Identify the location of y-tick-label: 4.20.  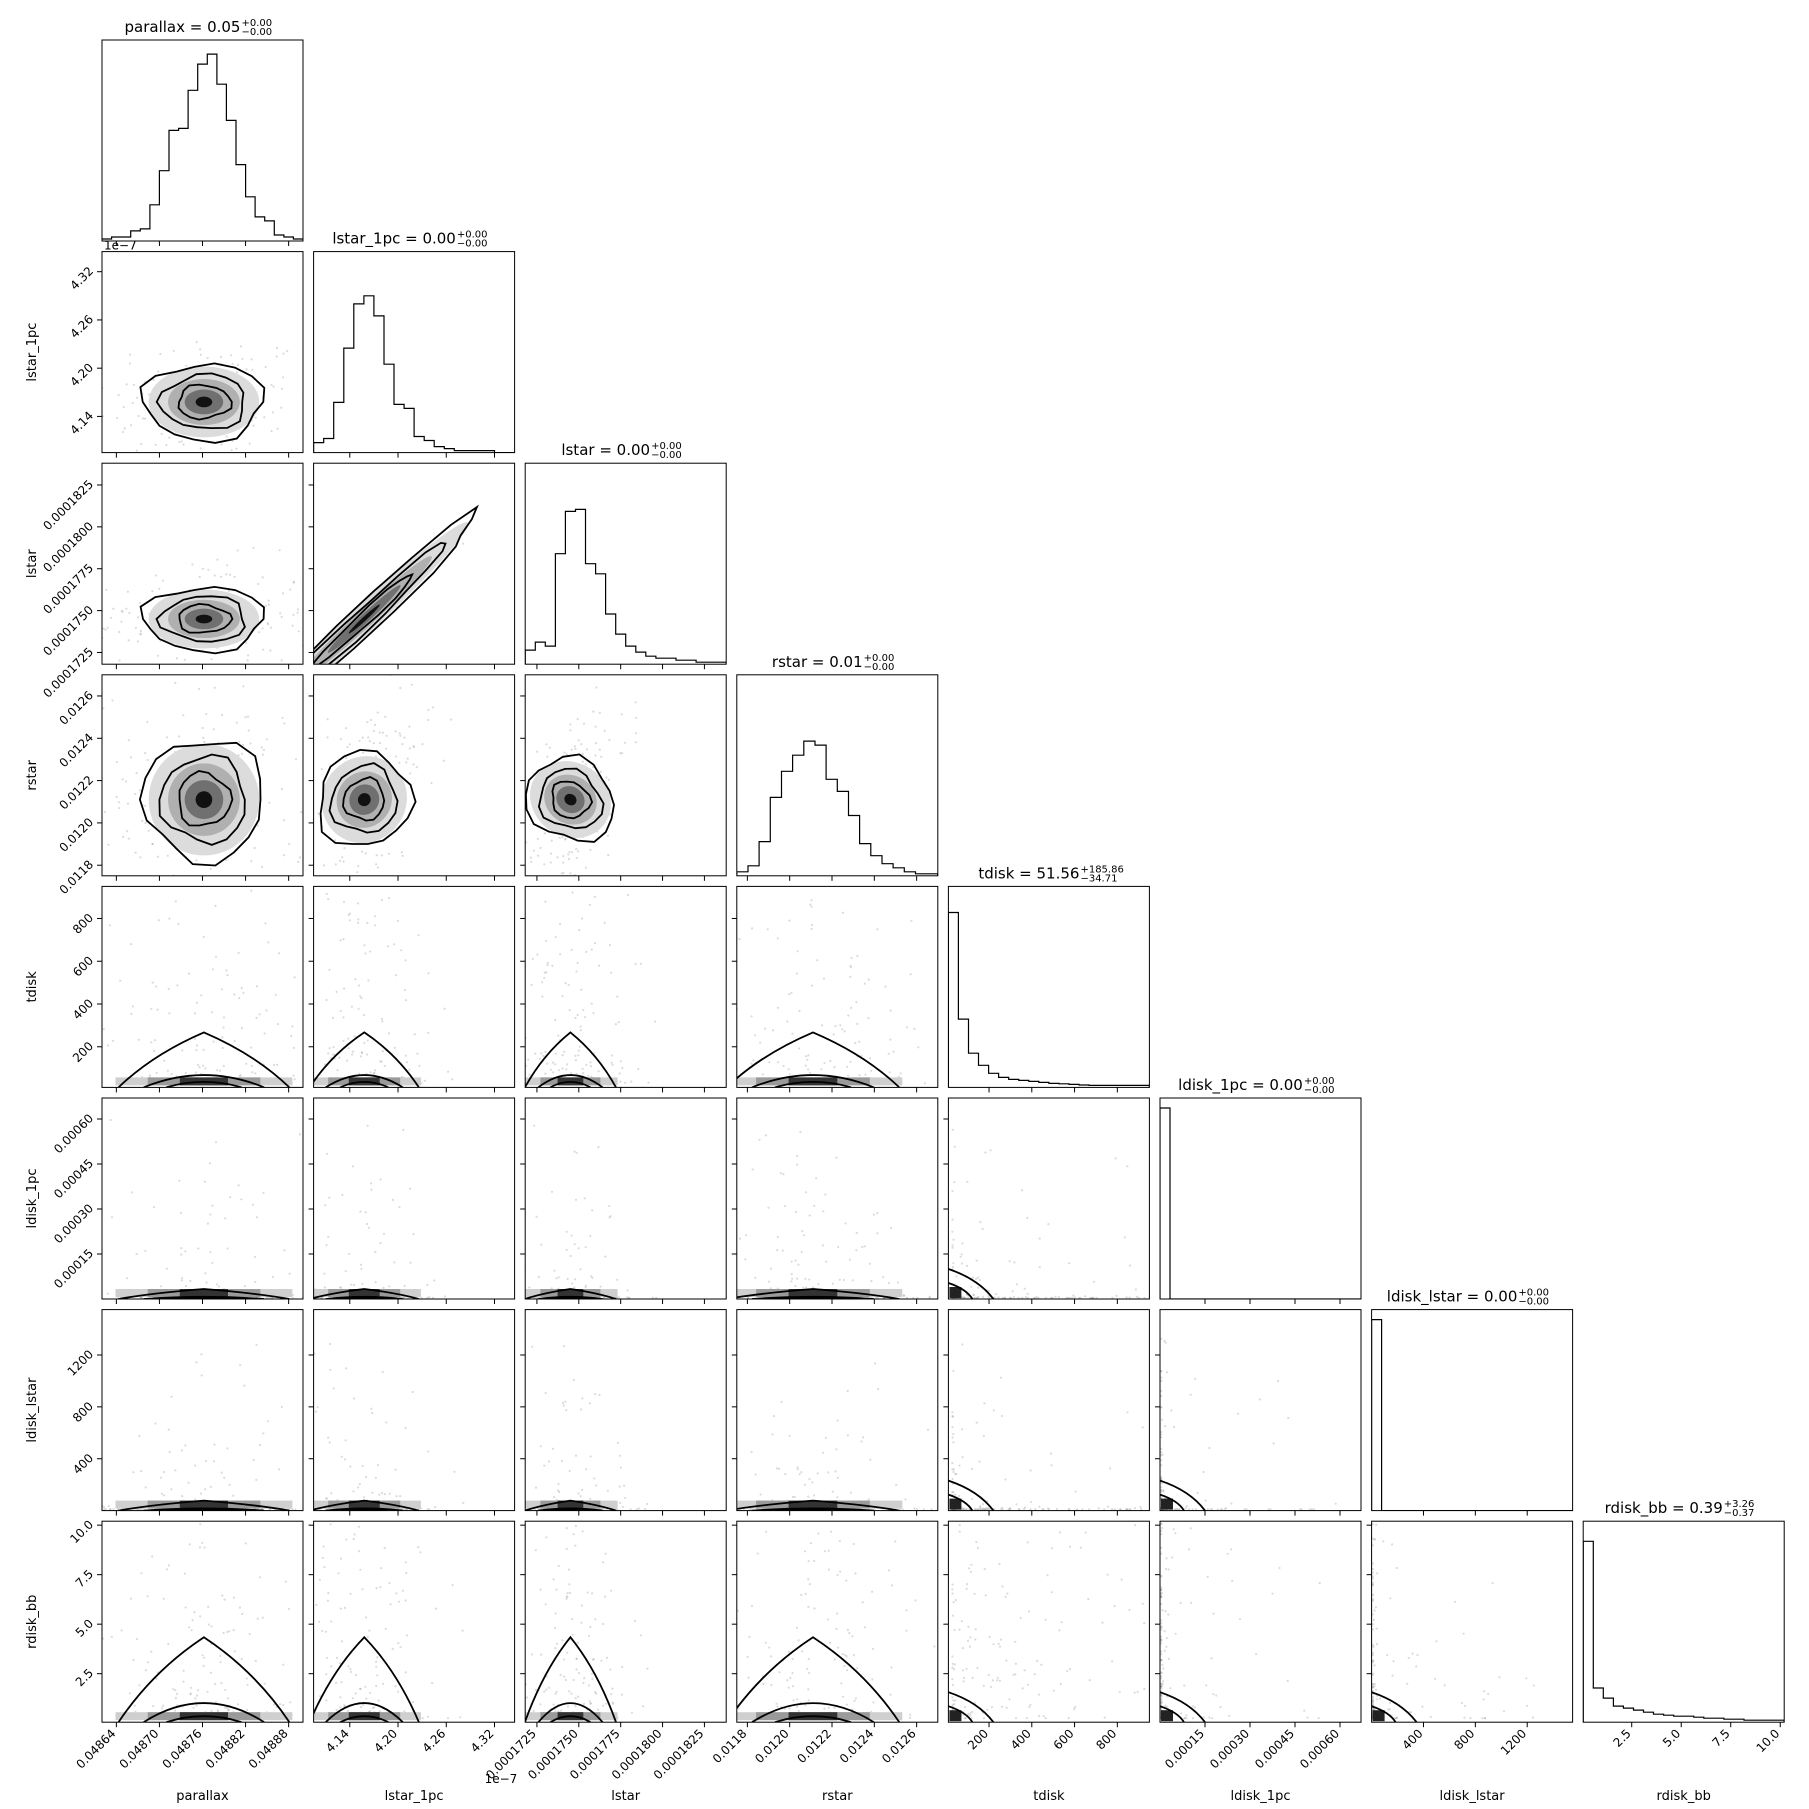
(81, 374).